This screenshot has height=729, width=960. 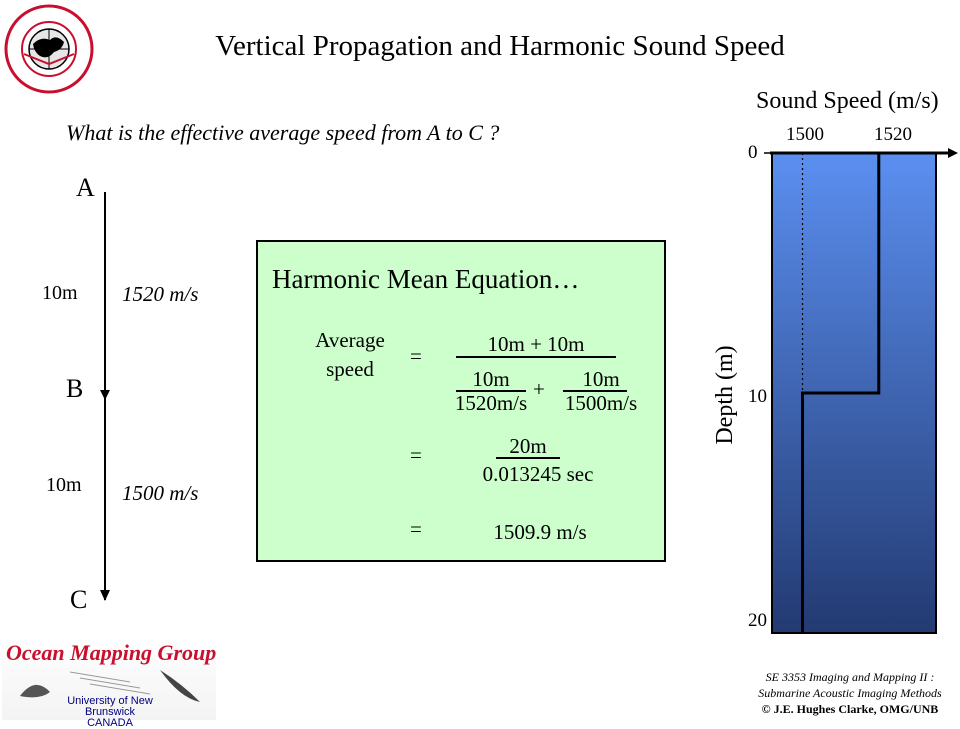 What do you see at coordinates (850, 693) in the screenshot?
I see `course-line-2: Submarine Acoustic Imaging Methods` at bounding box center [850, 693].